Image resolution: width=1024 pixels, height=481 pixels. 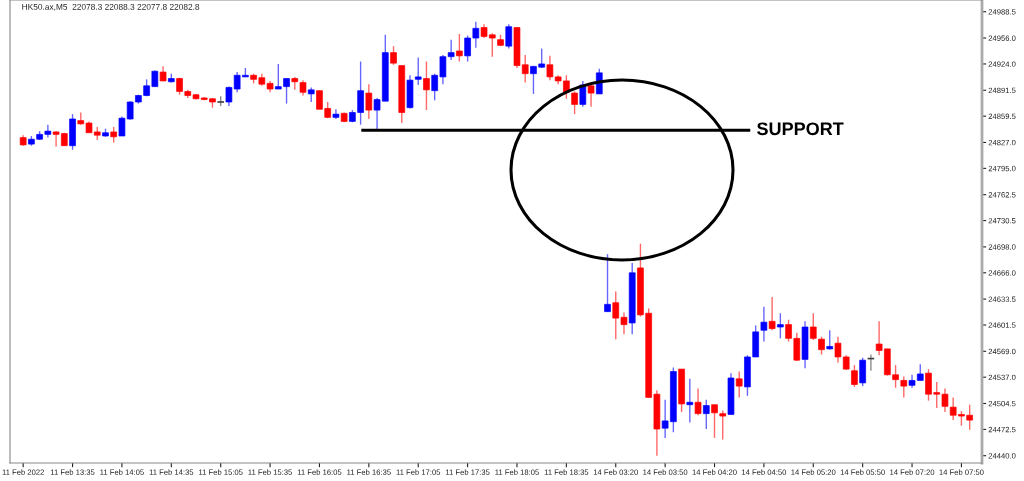 What do you see at coordinates (800, 129) in the screenshot?
I see `ref-line-label: SUPPORT` at bounding box center [800, 129].